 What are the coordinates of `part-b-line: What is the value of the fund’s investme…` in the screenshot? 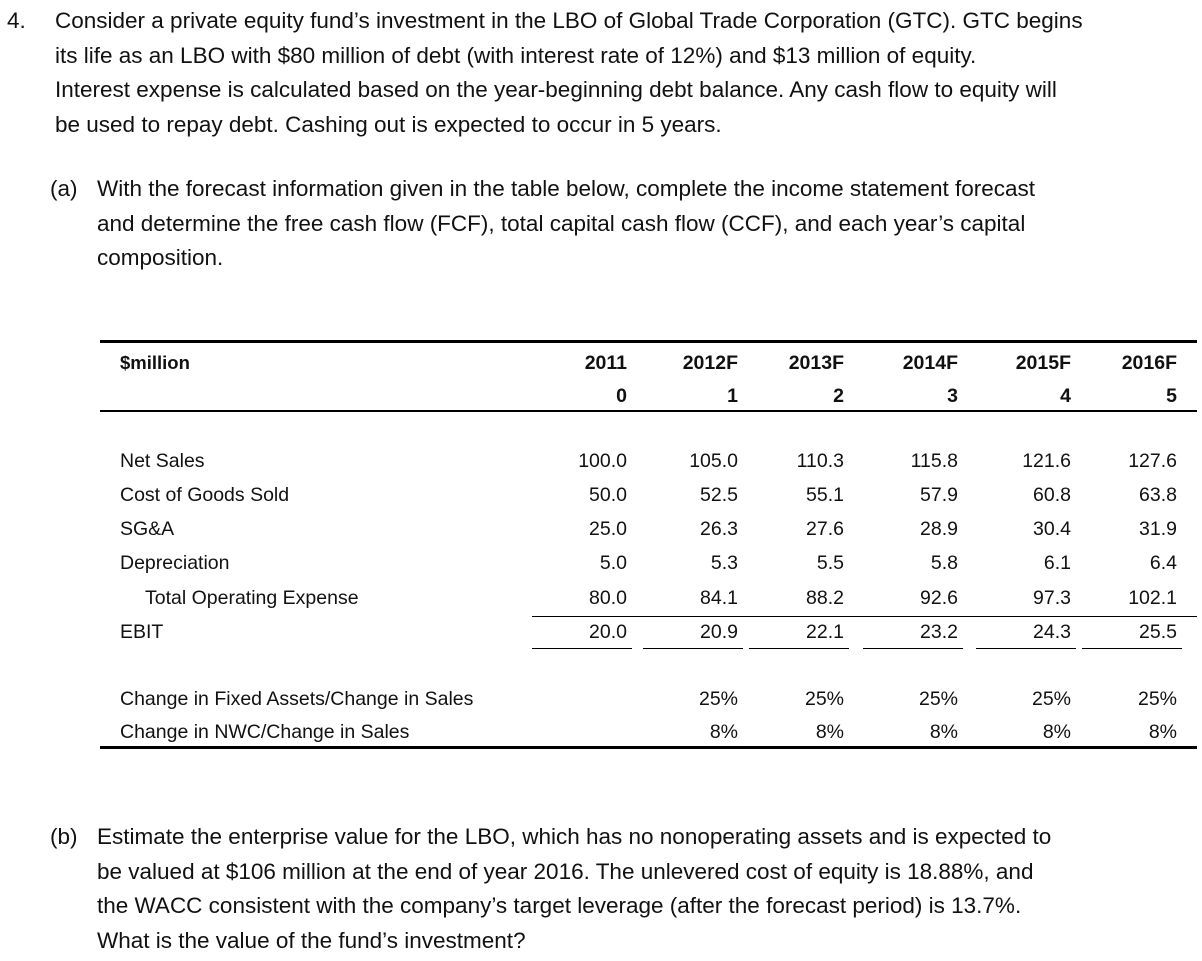 It's located at (311, 940).